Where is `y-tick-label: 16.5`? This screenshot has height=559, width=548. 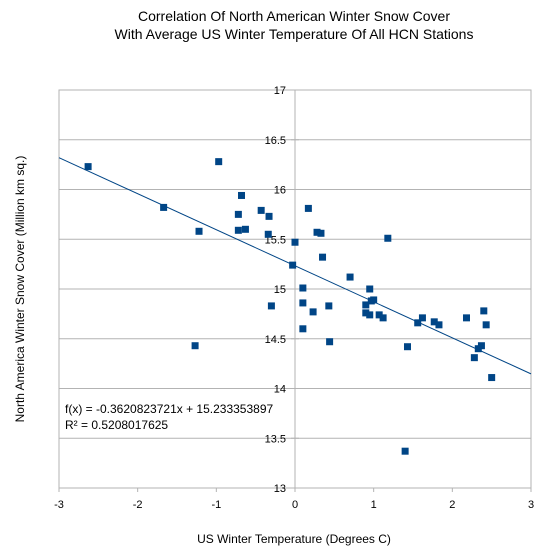 y-tick-label: 16.5 is located at coordinates (275, 141).